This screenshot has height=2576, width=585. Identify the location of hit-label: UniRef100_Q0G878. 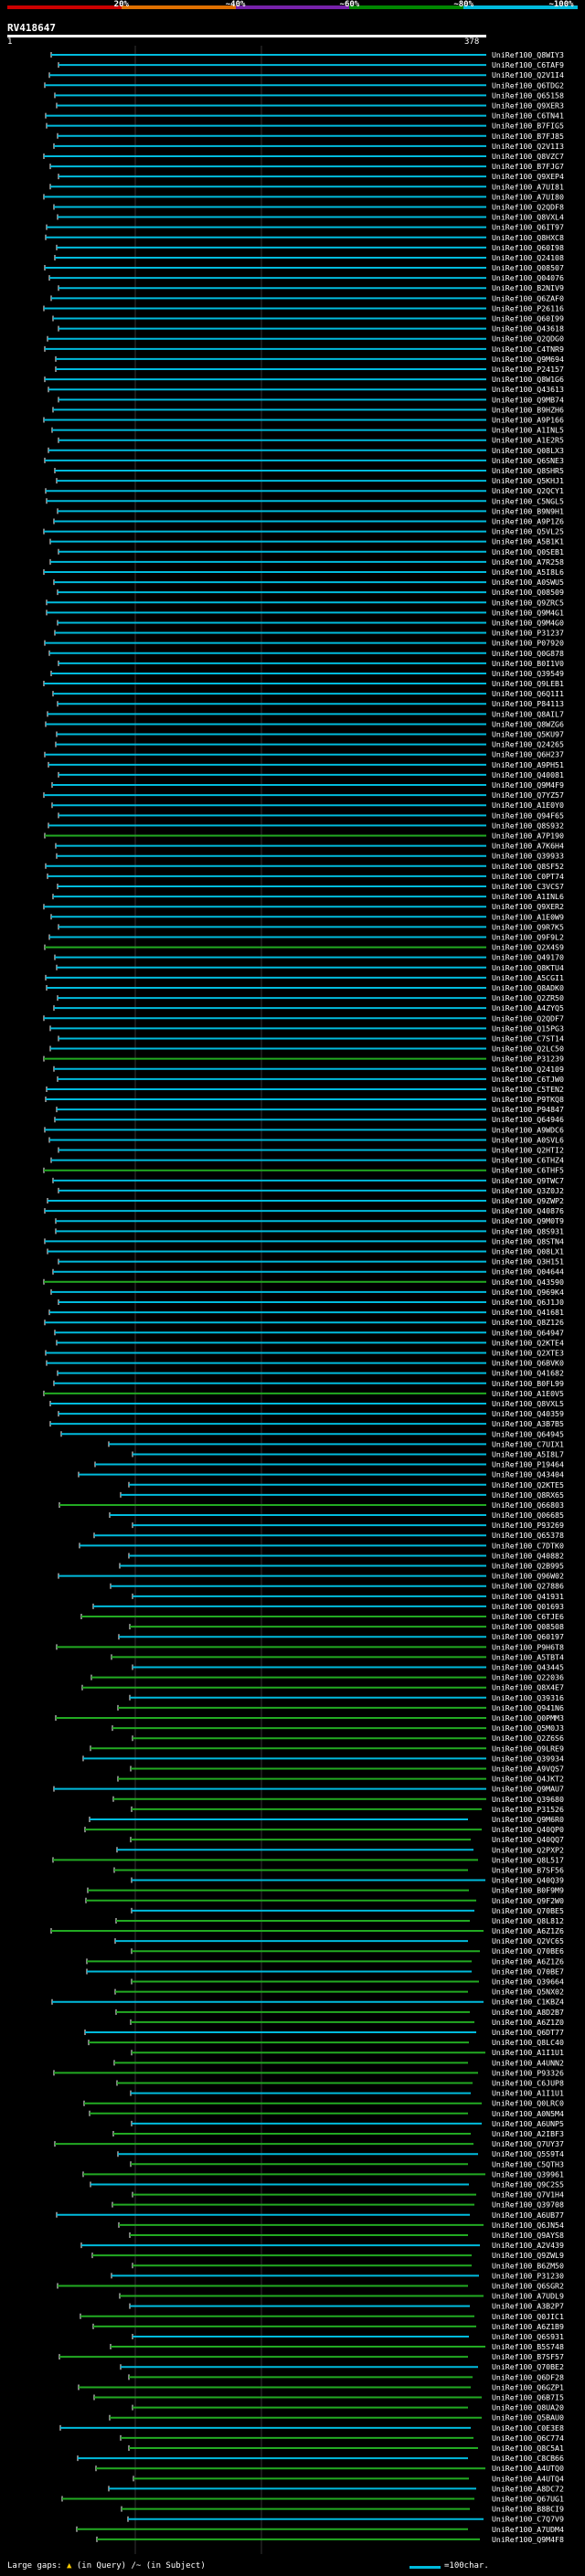
(528, 653).